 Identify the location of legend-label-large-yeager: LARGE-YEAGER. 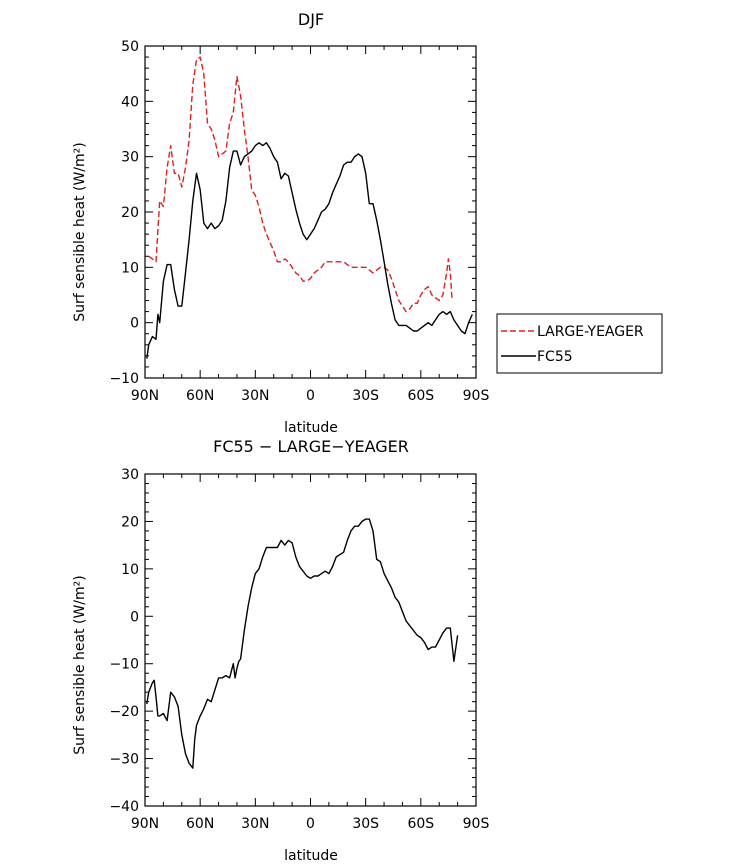
(590, 332).